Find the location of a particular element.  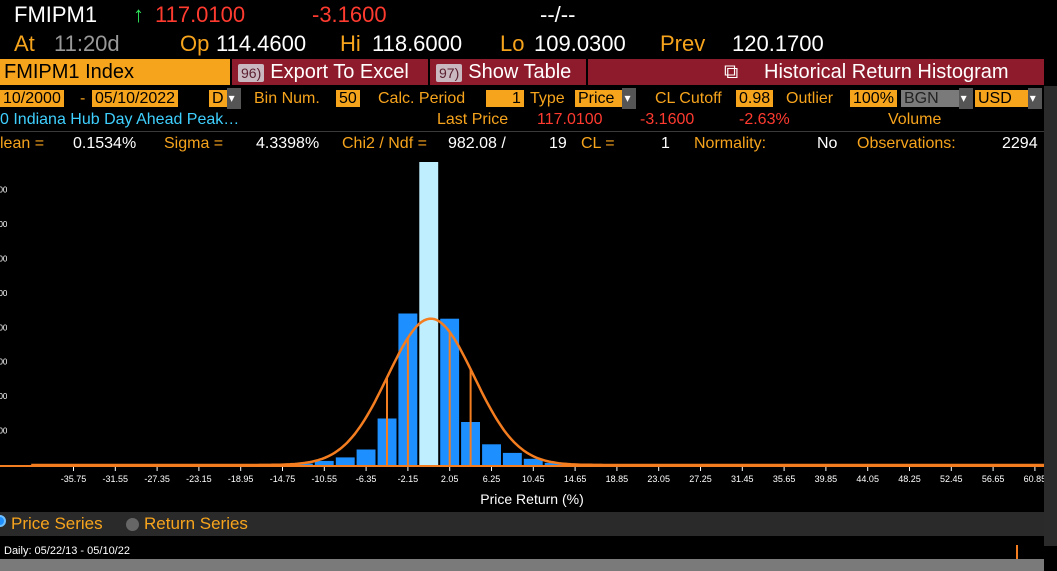

type-select: Price is located at coordinates (606, 98).